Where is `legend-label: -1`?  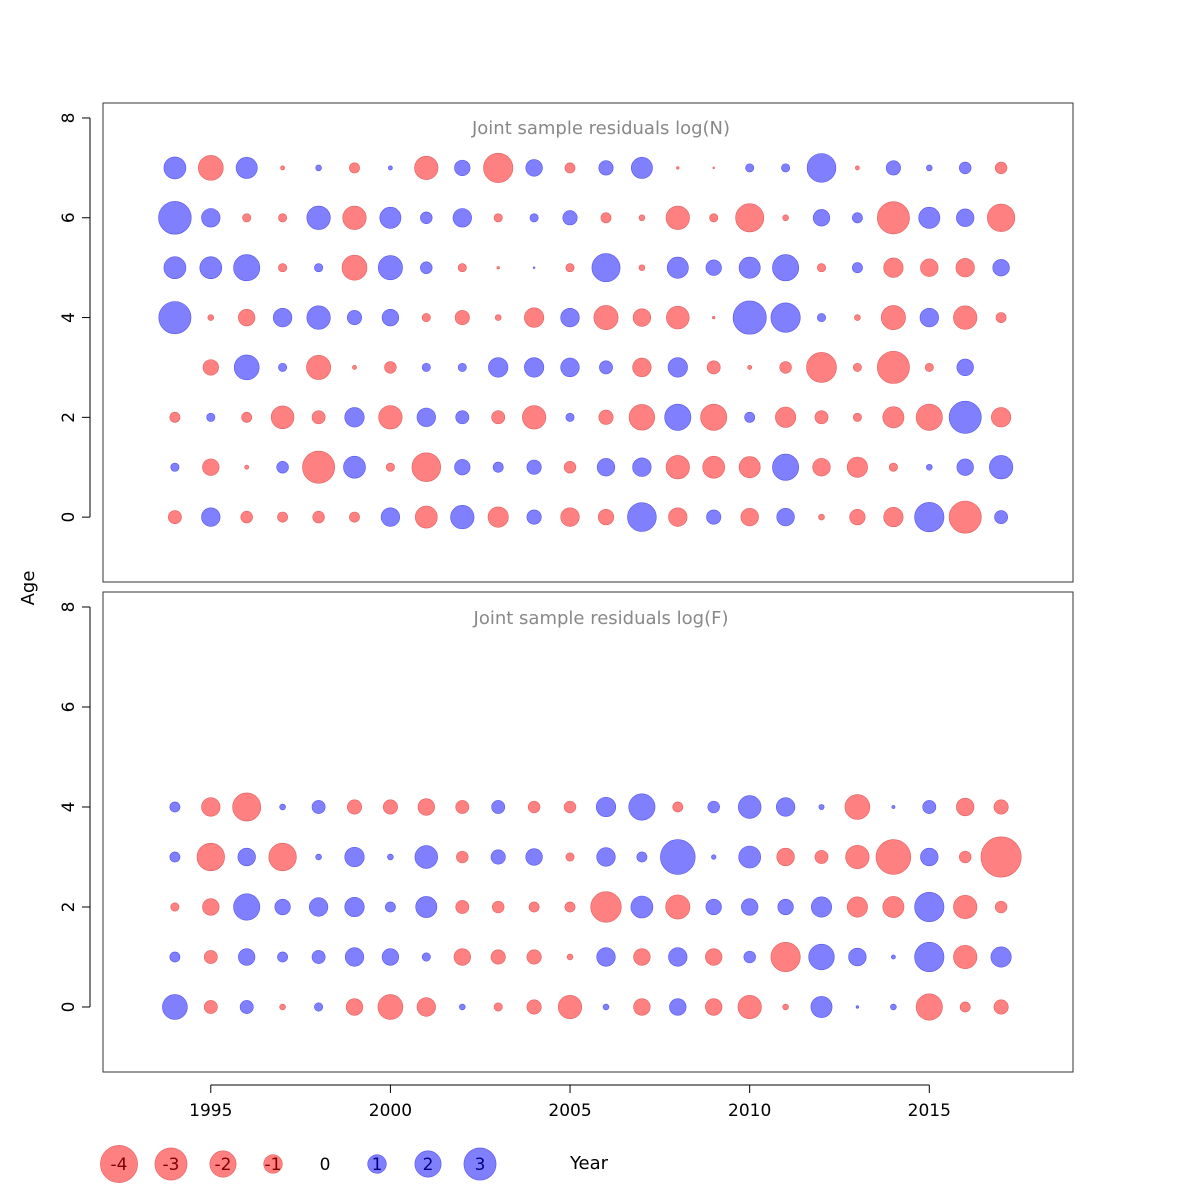
legend-label: -1 is located at coordinates (273, 1165).